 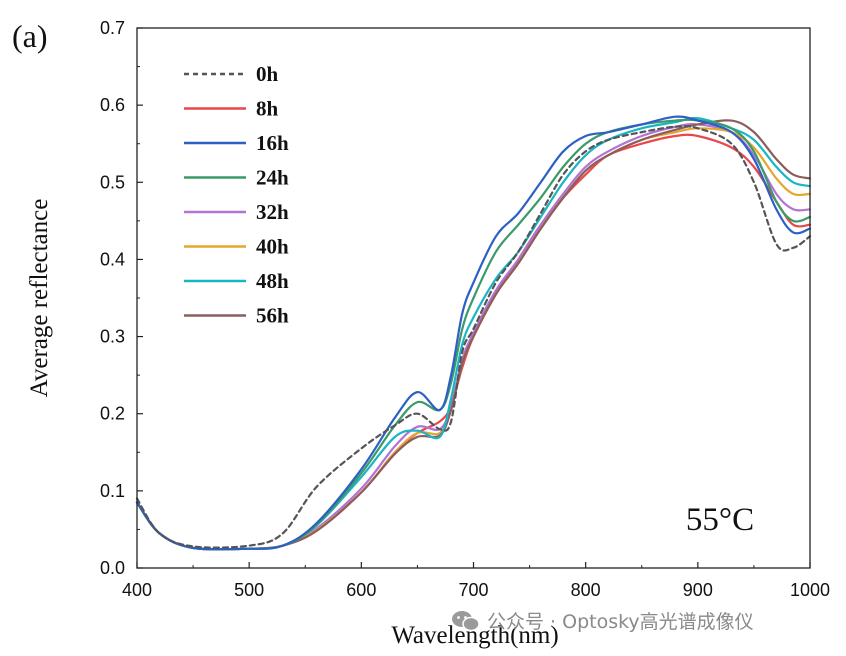 What do you see at coordinates (473, 590) in the screenshot?
I see `x-tick-label: 700` at bounding box center [473, 590].